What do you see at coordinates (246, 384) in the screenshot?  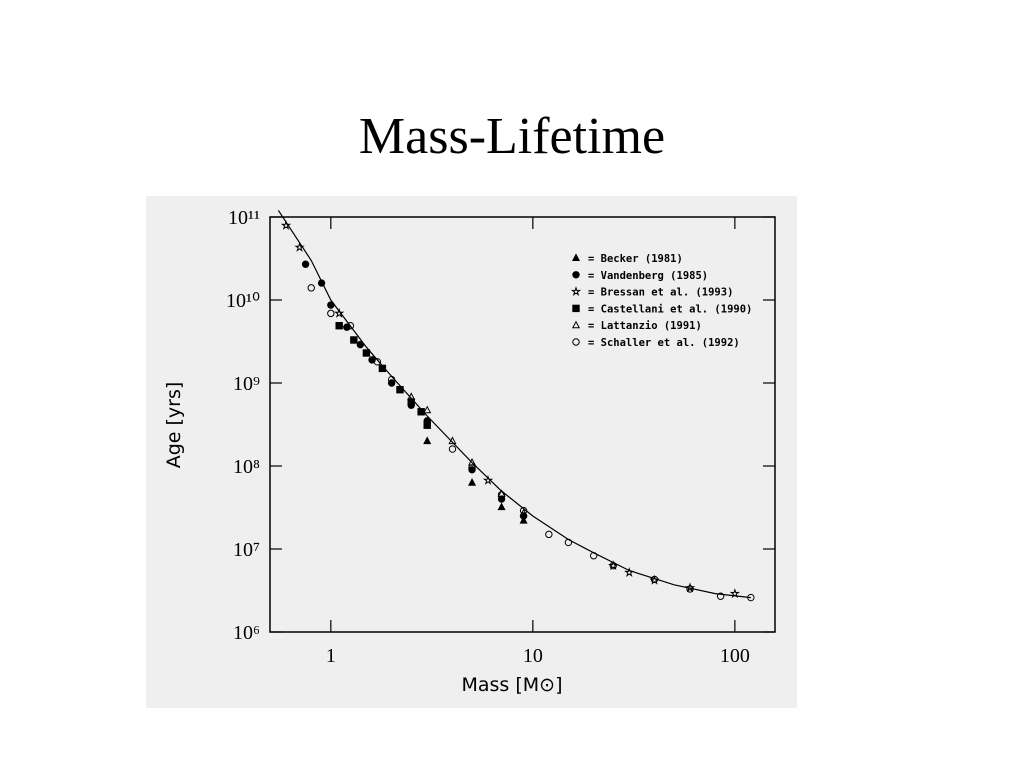 I see `y-tick-label: 10⁹` at bounding box center [246, 384].